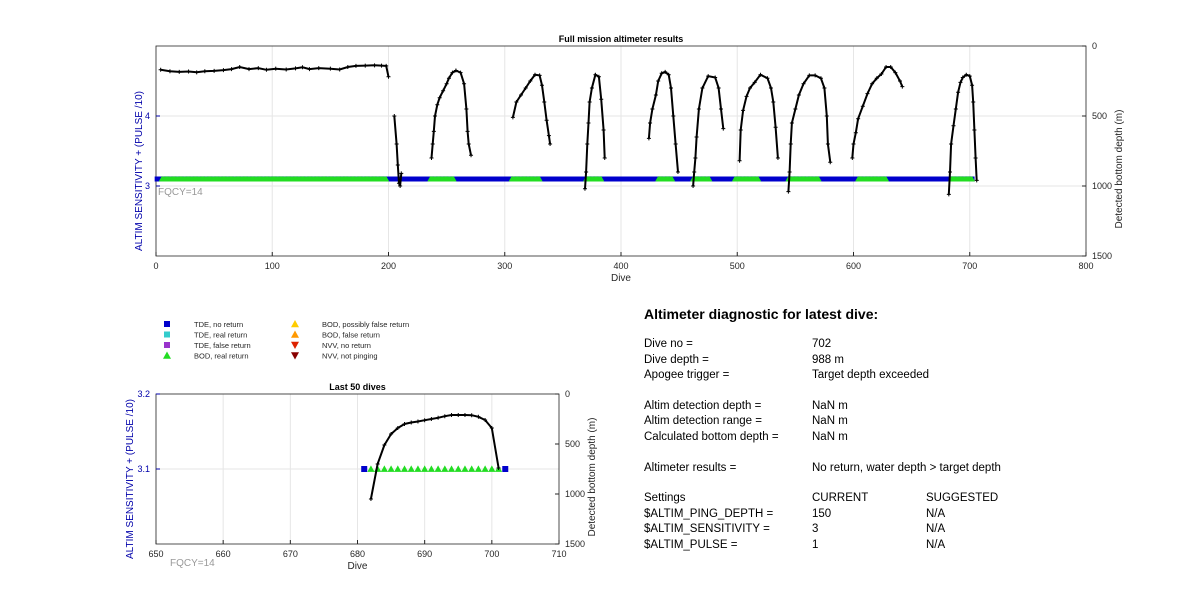 This screenshot has width=1200, height=611. What do you see at coordinates (143, 469) in the screenshot?
I see `y-tick-label: 3.1` at bounding box center [143, 469].